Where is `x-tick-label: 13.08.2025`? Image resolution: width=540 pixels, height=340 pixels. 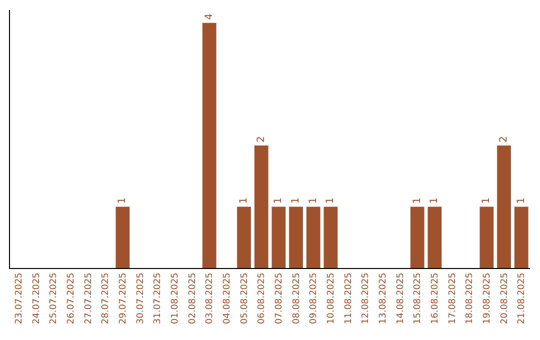 x-tick-label: 13.08.2025 is located at coordinates (383, 298).